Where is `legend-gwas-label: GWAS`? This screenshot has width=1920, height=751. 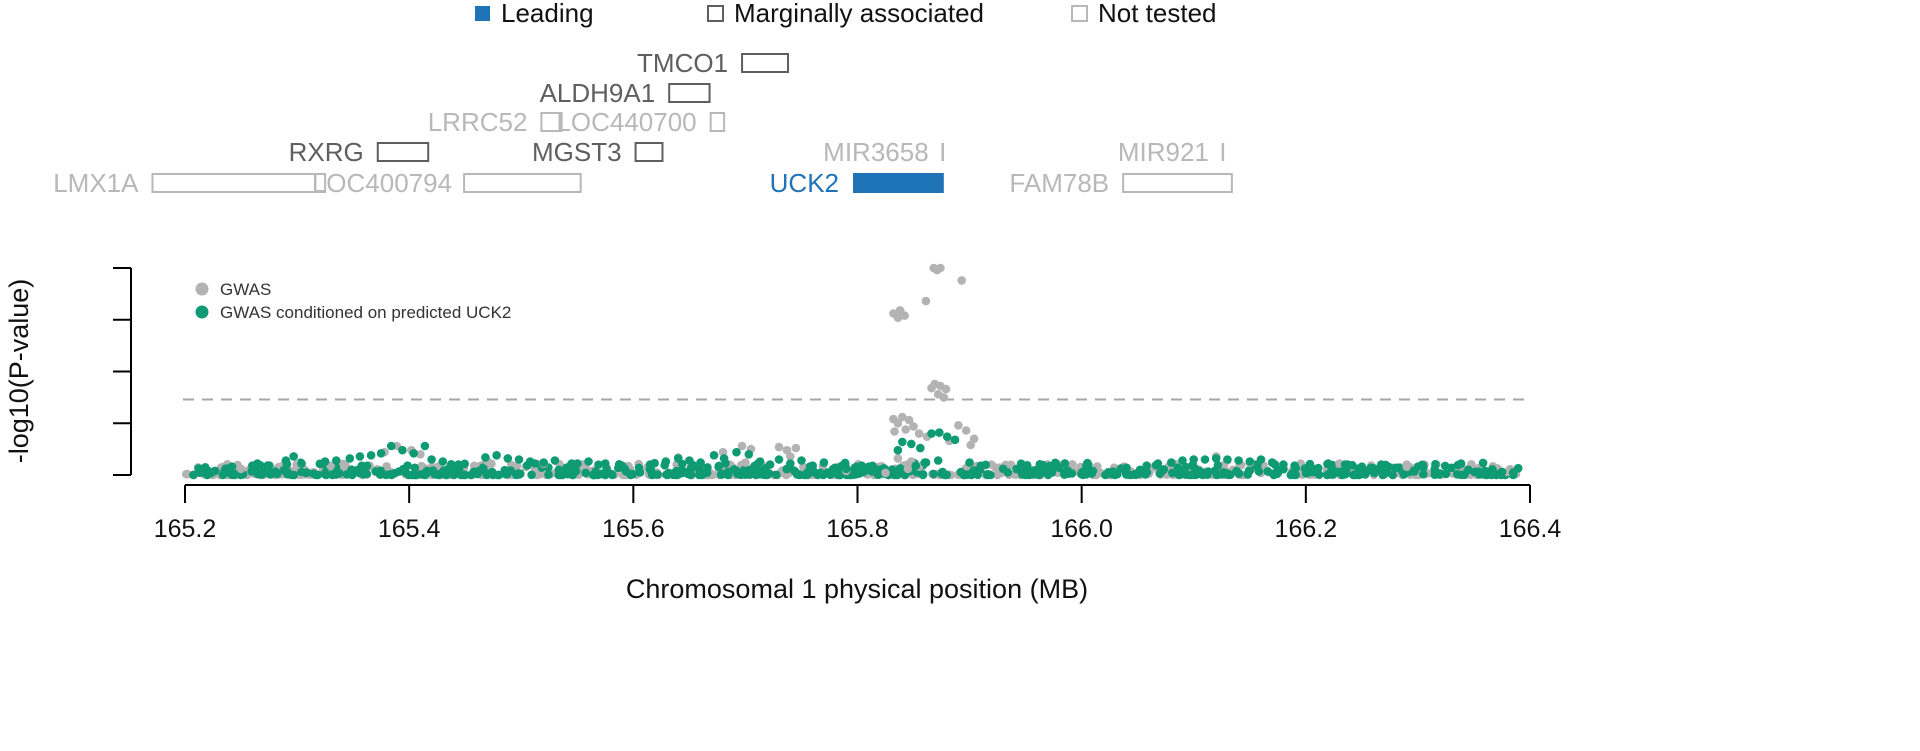
legend-gwas-label: GWAS is located at coordinates (245, 289).